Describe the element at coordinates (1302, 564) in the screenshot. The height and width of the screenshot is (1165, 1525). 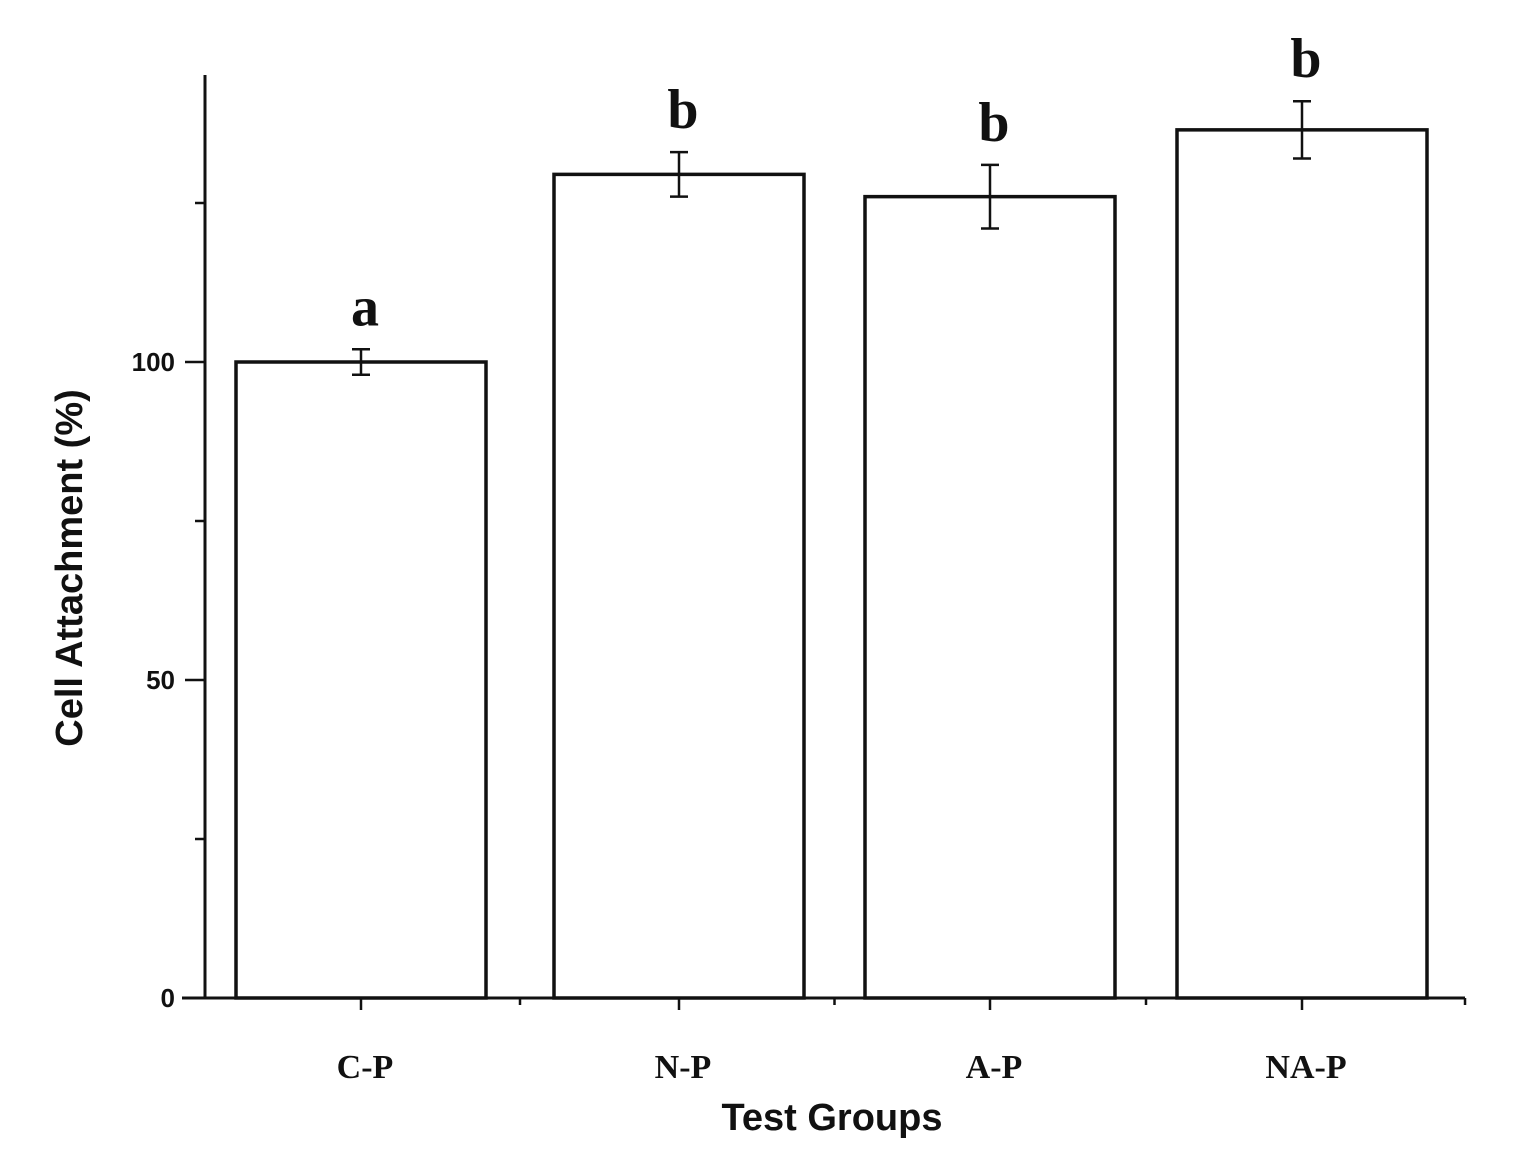
I see `bar-na-p` at that location.